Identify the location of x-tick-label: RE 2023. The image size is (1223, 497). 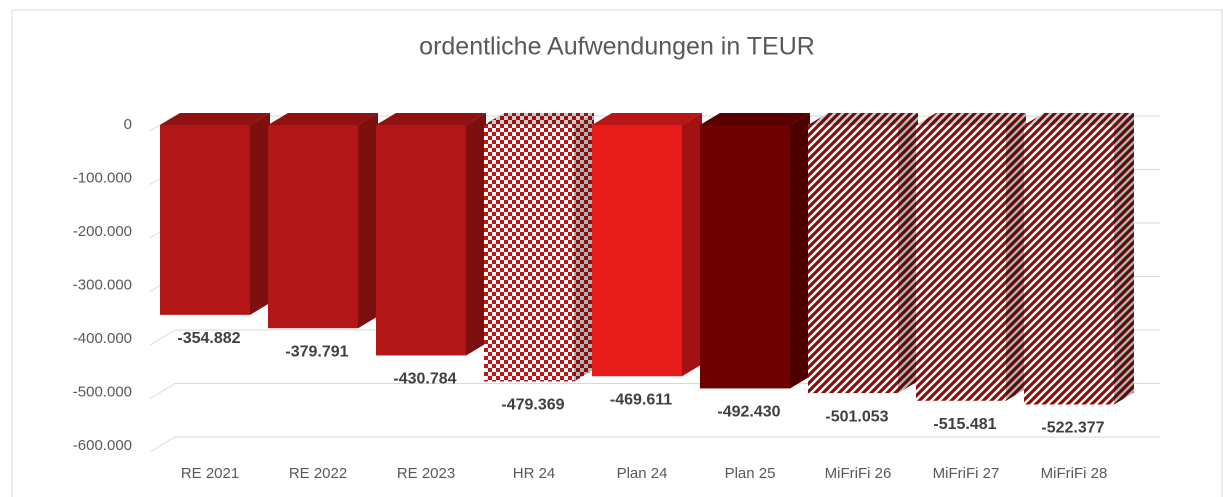
(426, 473).